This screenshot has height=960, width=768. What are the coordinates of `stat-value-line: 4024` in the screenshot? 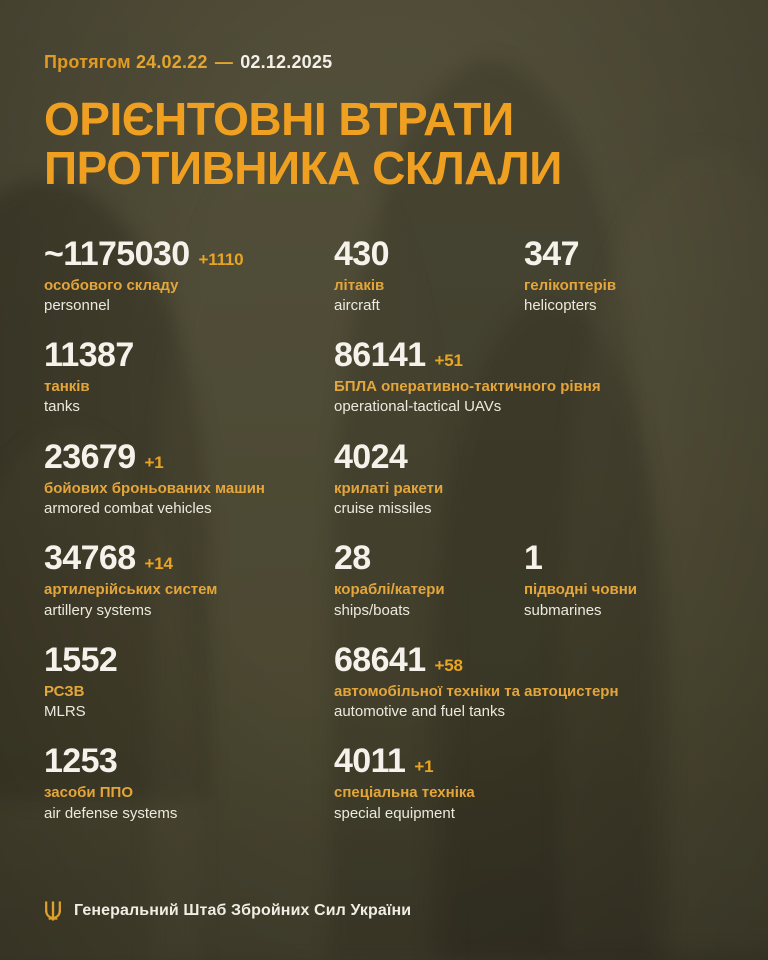 It's located at (499, 457).